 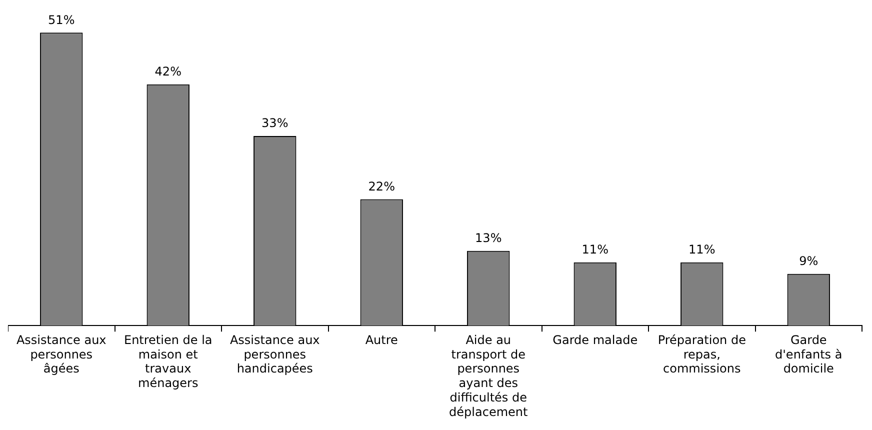 What do you see at coordinates (488, 375) in the screenshot?
I see `x-tick-label: Aide au transport de personnes ayant des difficultés de déplacement` at bounding box center [488, 375].